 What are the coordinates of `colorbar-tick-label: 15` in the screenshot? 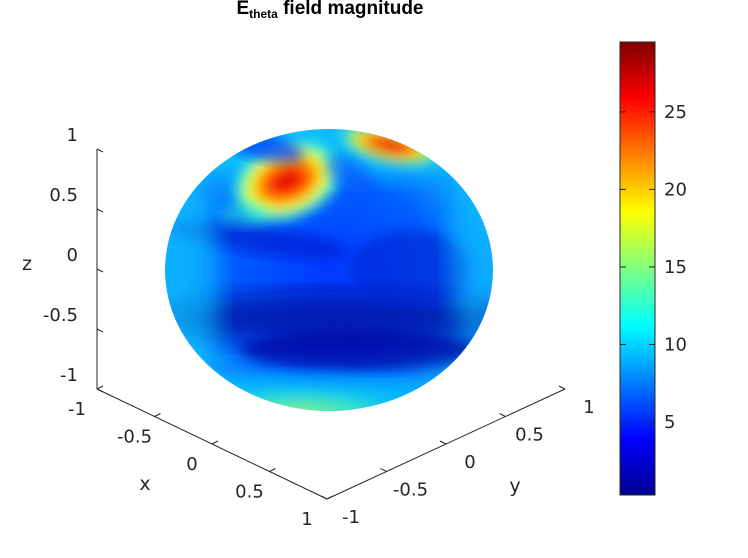 It's located at (675, 267).